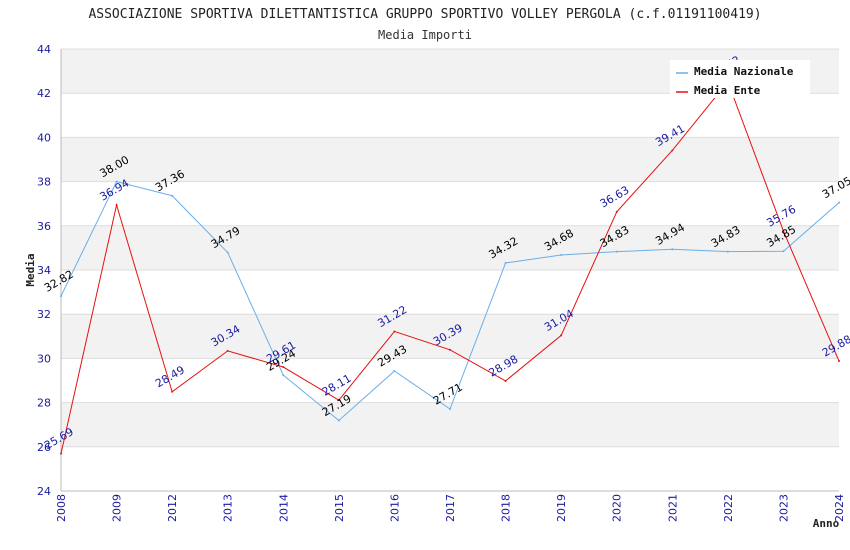  Describe the element at coordinates (394, 508) in the screenshot. I see `x-tick-label: 2016` at that location.